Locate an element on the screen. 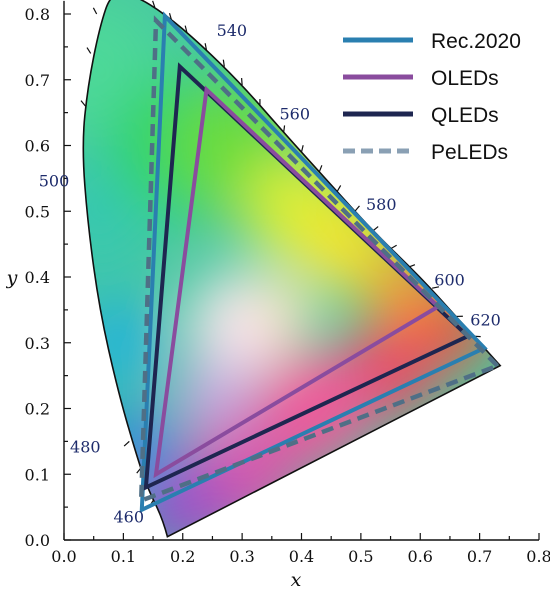 The image size is (550, 594). legend: Rec.2020 OLEDs QLEDs PeLEDs is located at coordinates (432, 97).